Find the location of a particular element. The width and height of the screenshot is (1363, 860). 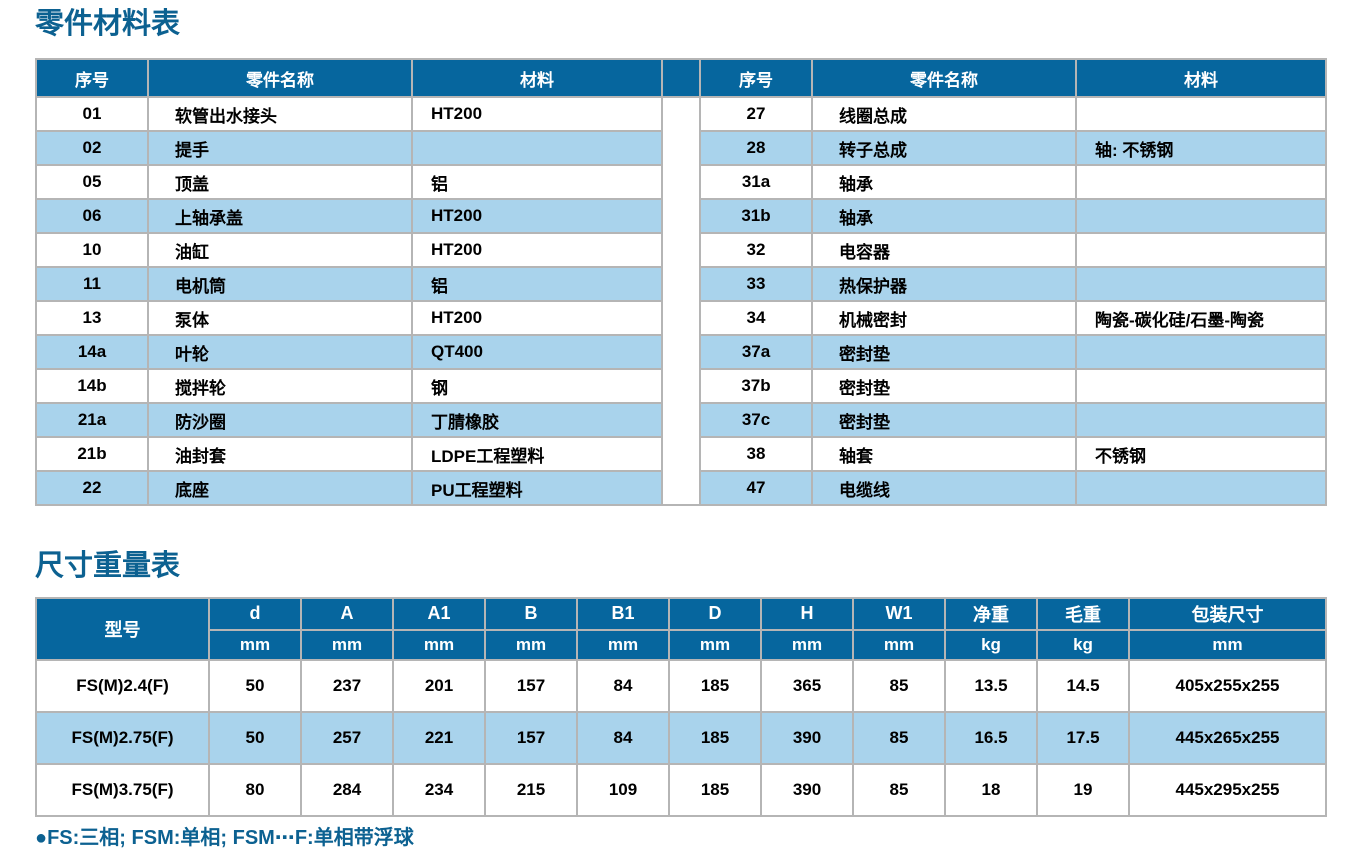

part-no-cell: 21a is located at coordinates (92, 420).